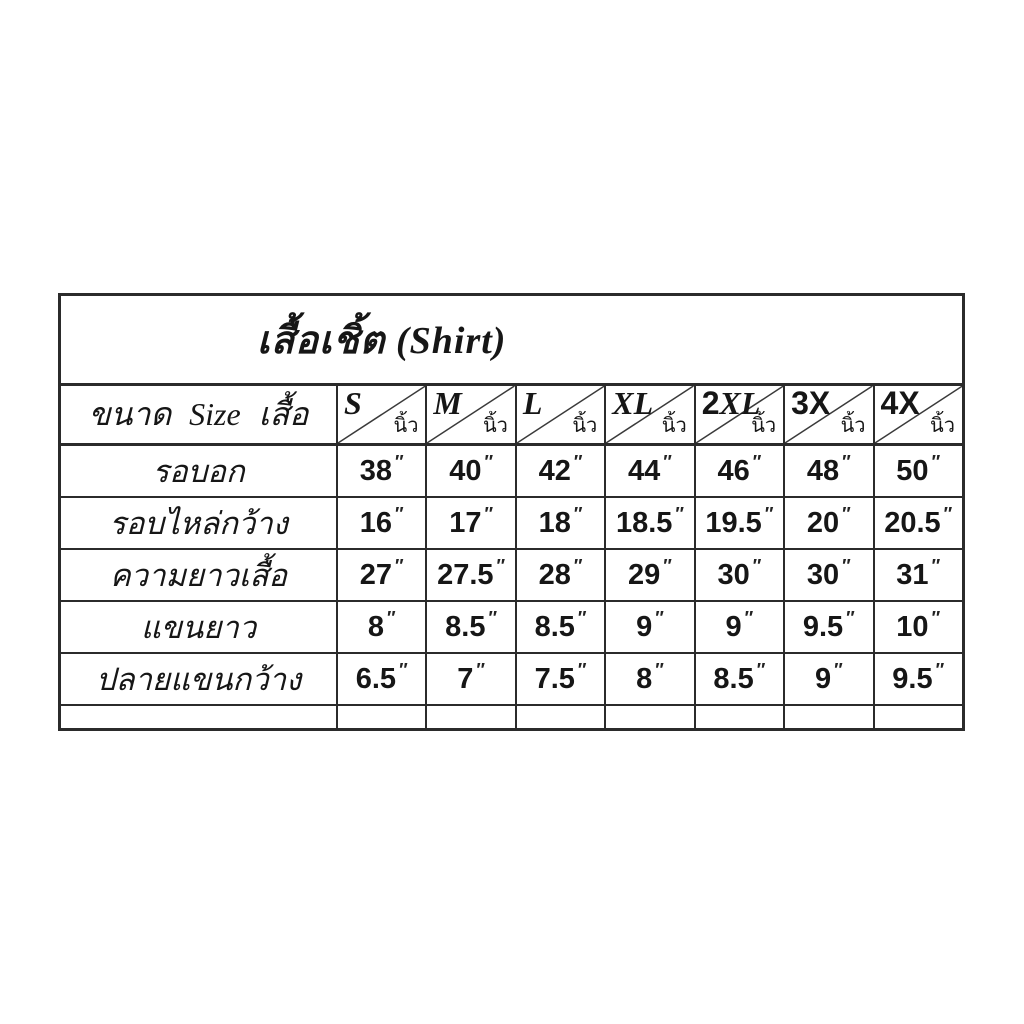  I want to click on row-label: ปลายแขนกว้าง, so click(199, 679).